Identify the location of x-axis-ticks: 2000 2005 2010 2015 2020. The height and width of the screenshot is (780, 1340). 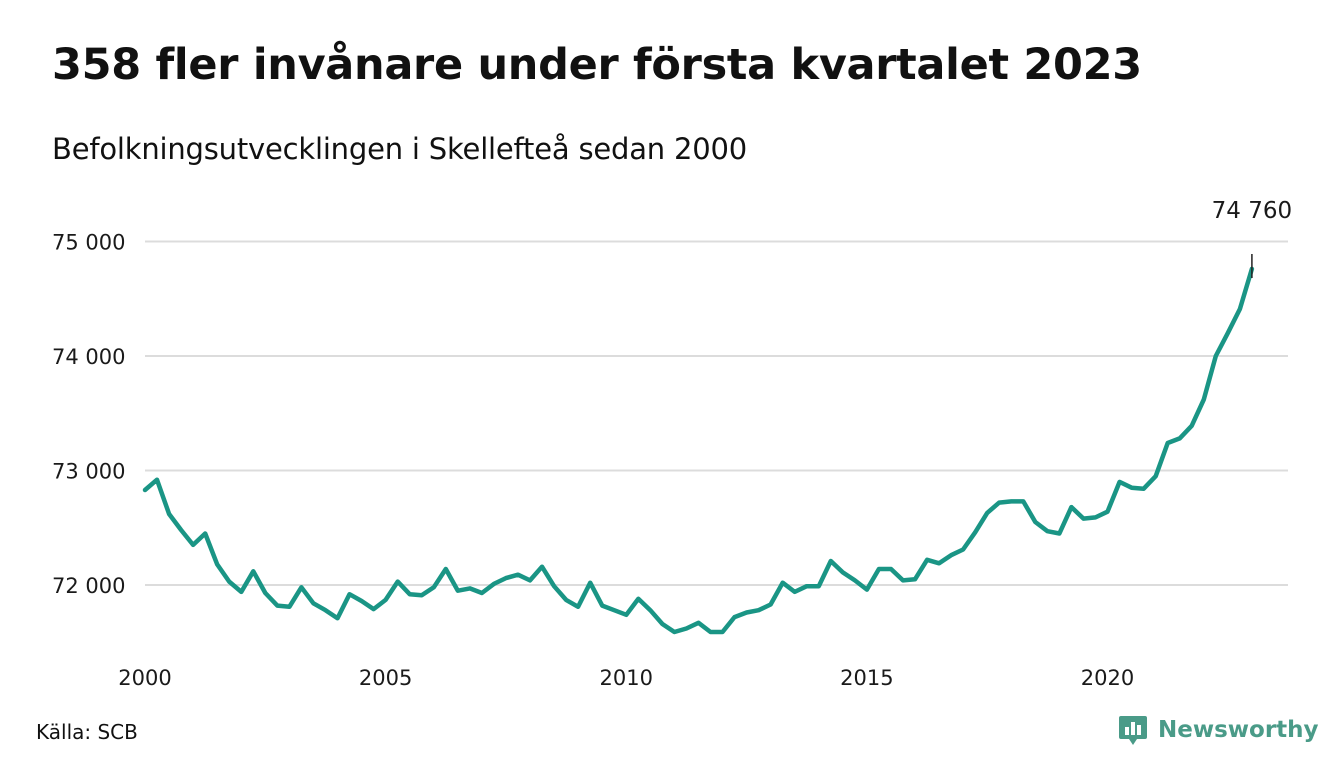
(626, 678).